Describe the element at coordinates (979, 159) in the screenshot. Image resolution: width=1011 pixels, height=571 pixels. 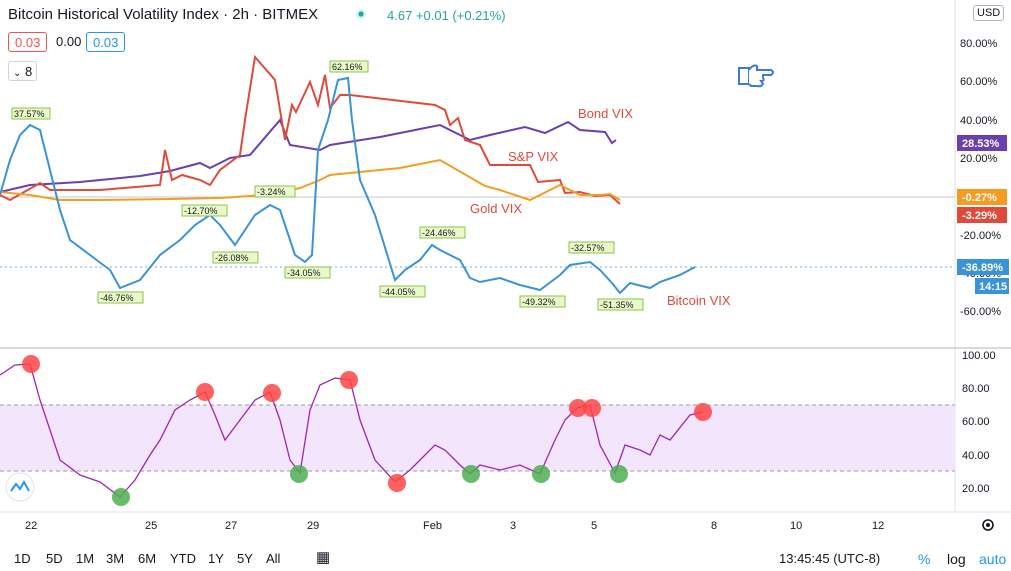
I see `axis-label-20: 20.00%` at that location.